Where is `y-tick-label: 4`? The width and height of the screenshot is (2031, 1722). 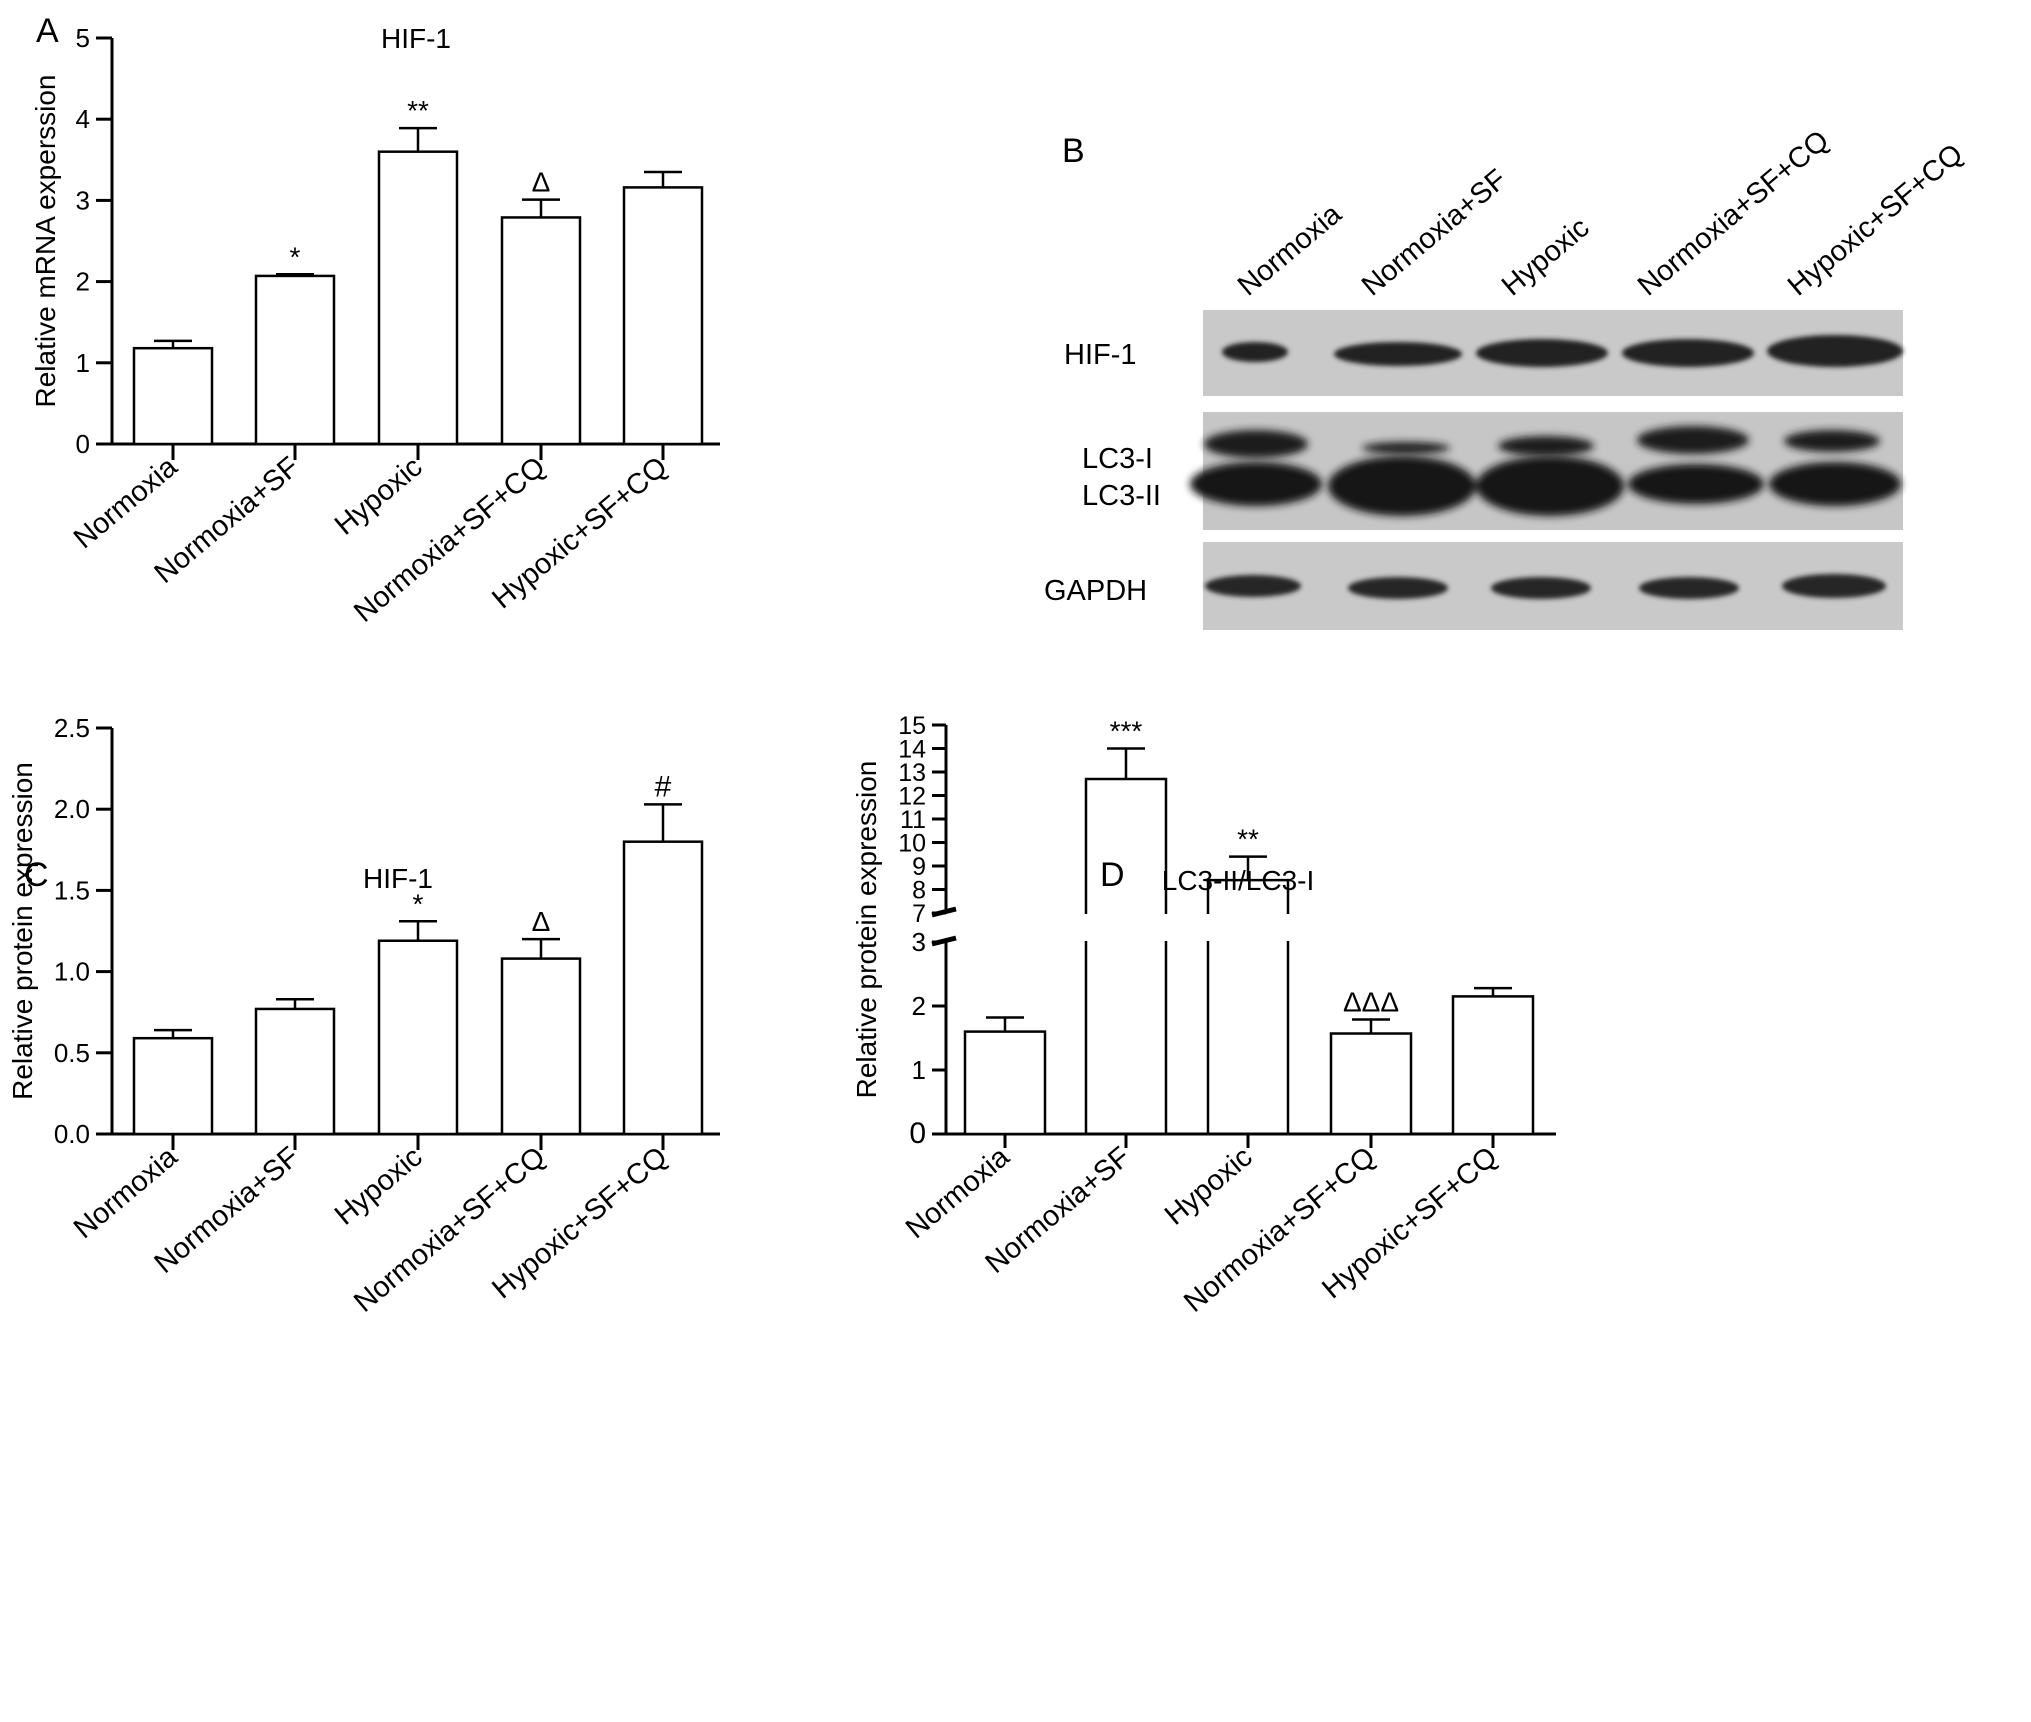 y-tick-label: 4 is located at coordinates (83, 119).